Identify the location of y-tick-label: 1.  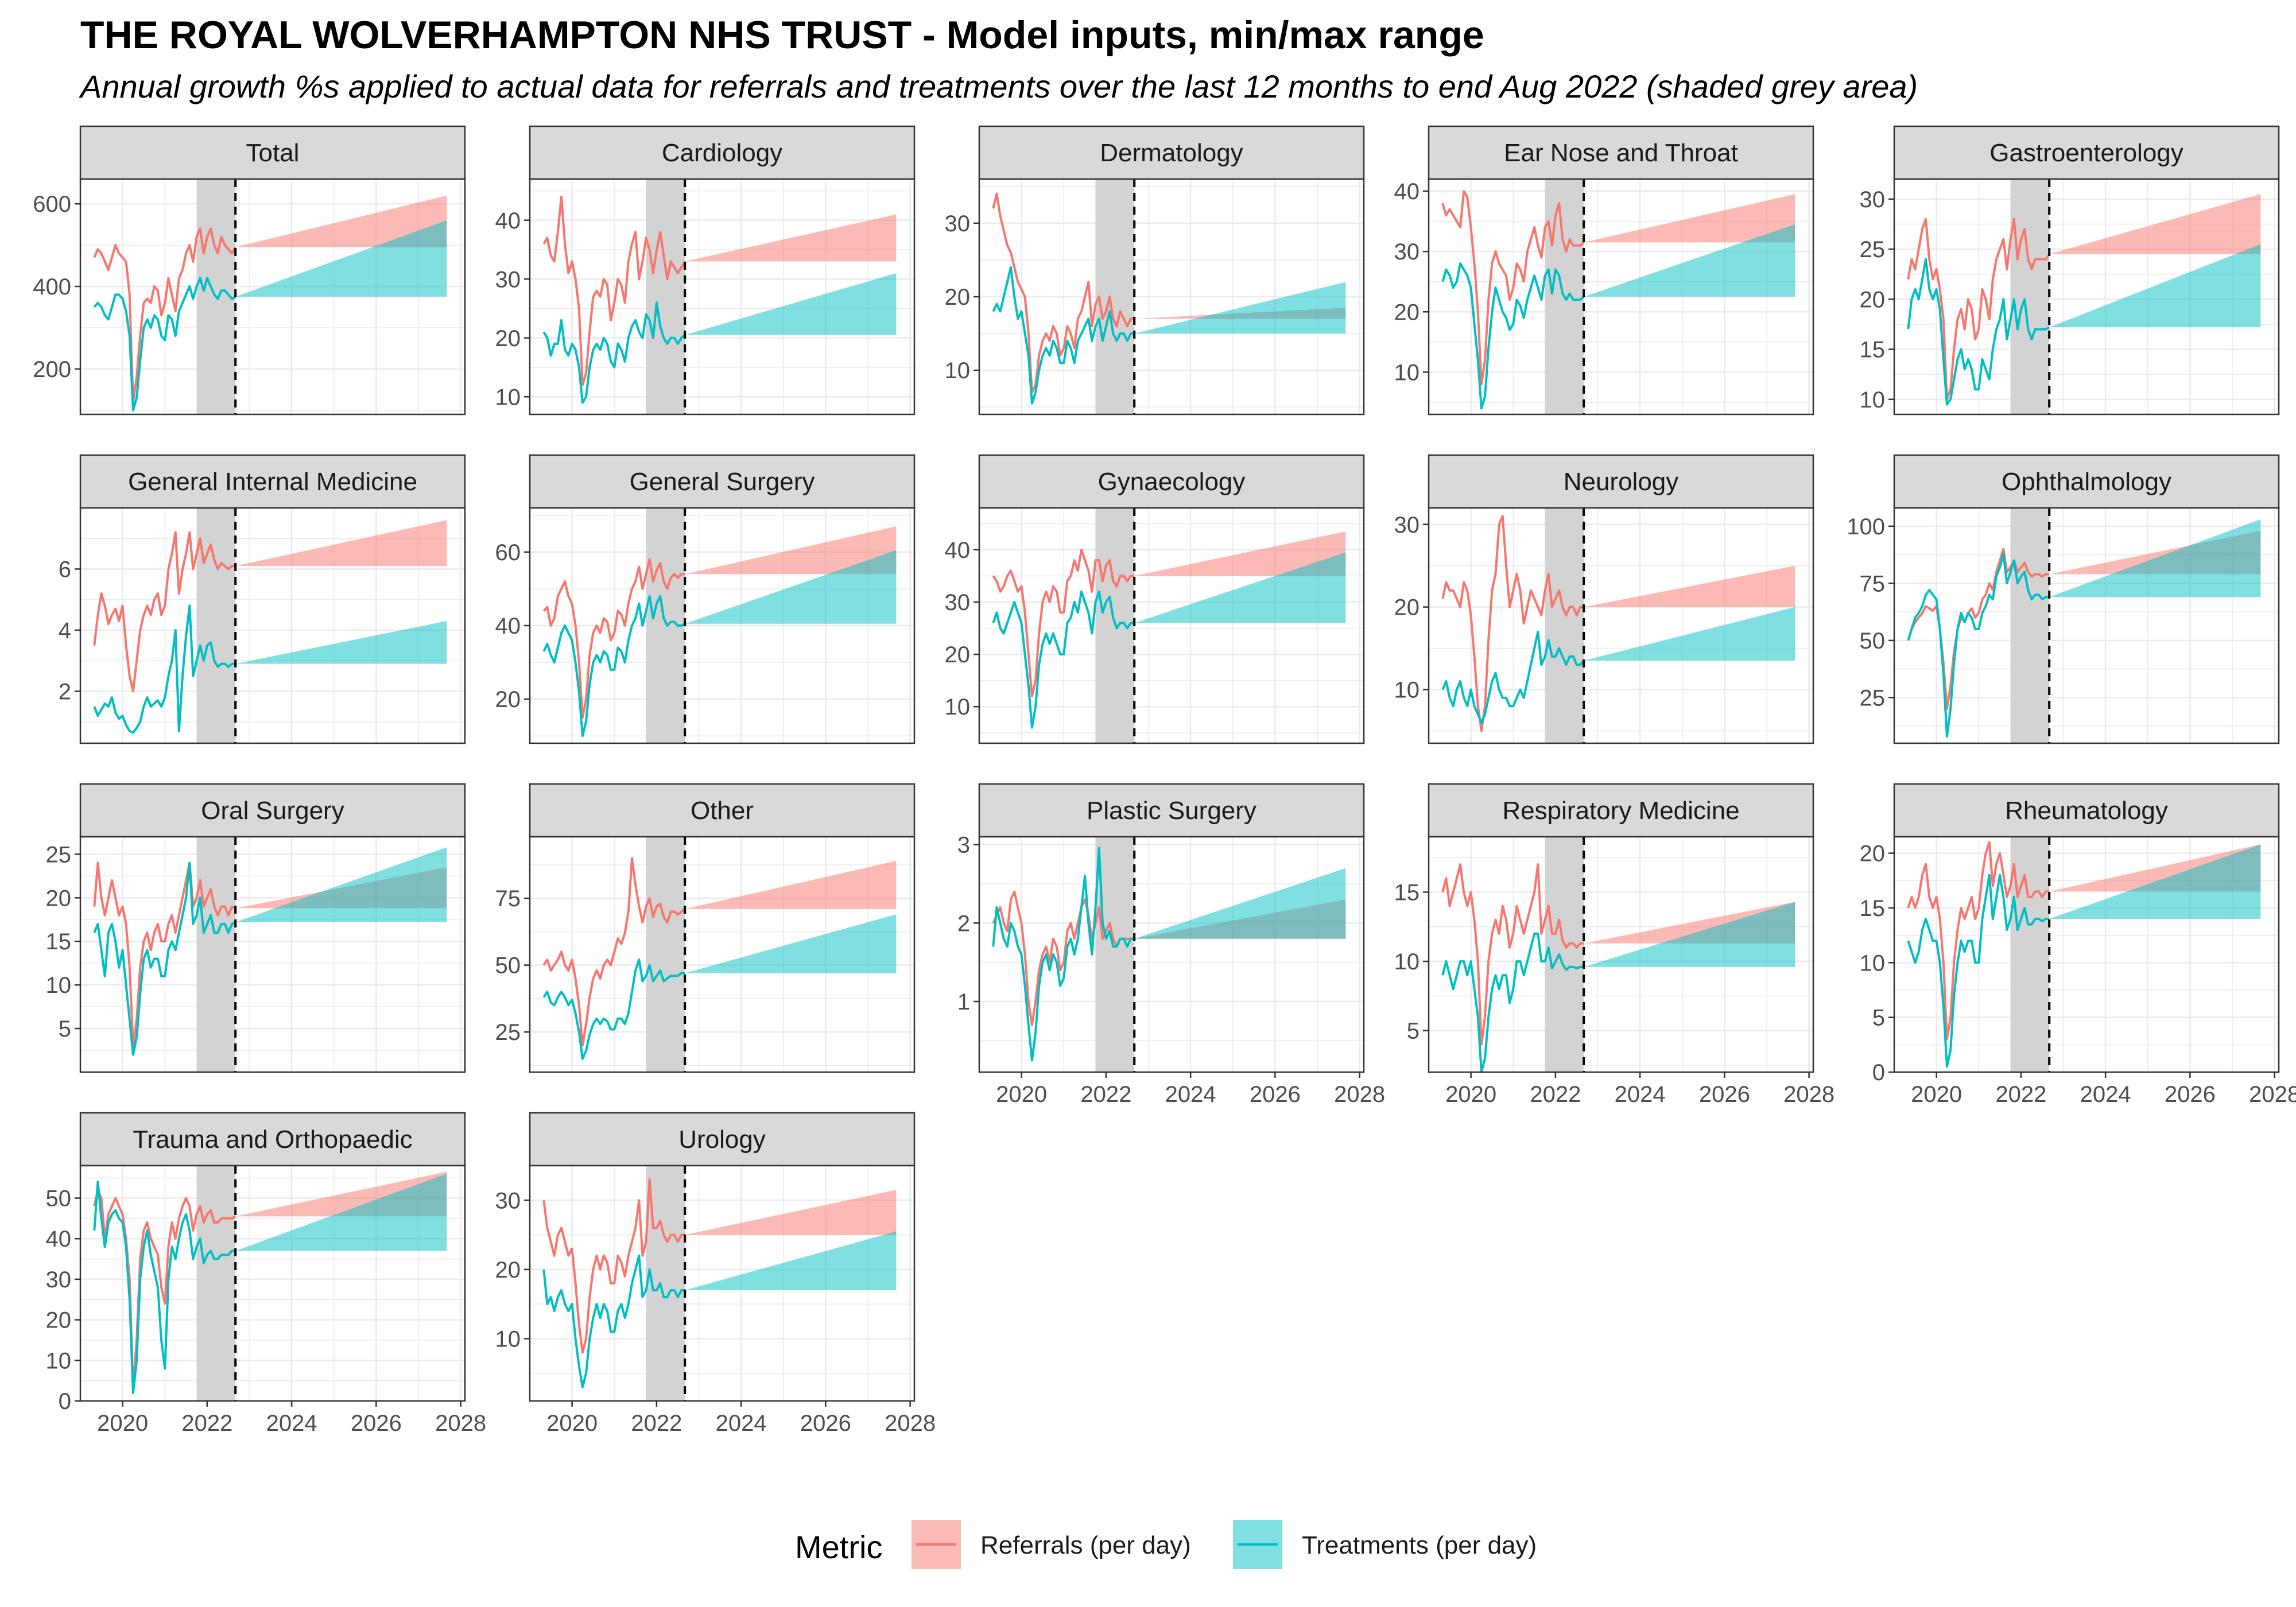
(963, 1002).